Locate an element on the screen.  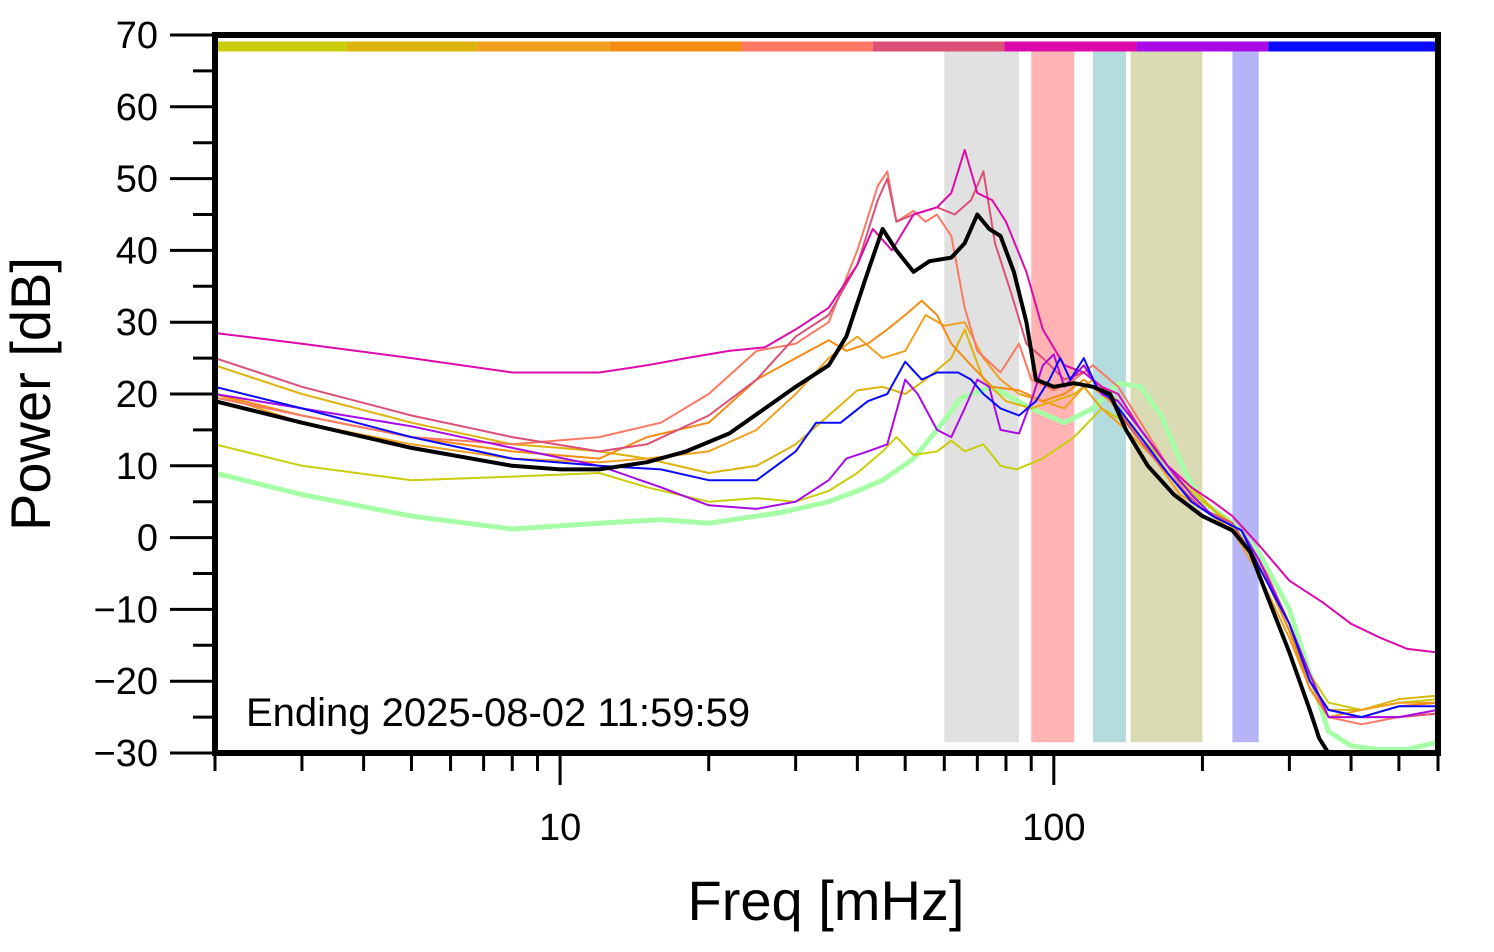
x-axis-title: Freq [mHz] is located at coordinates (826, 900).